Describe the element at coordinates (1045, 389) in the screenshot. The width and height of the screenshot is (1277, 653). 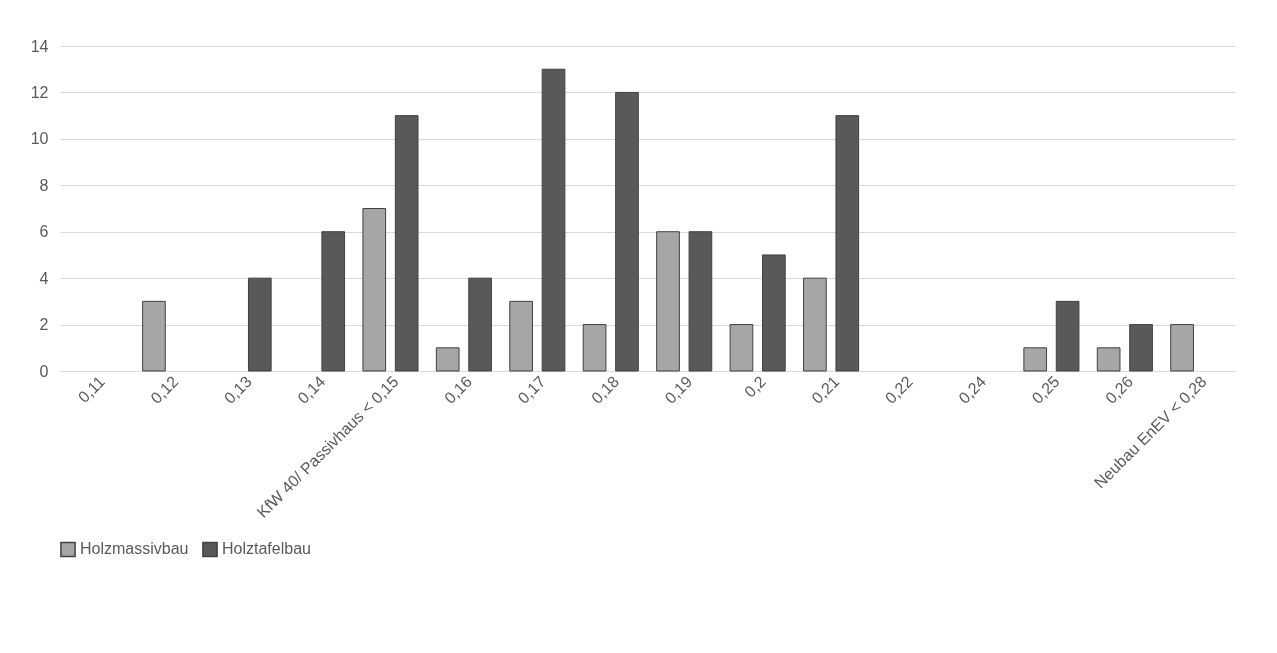
I see `x-tick-label: 0,25` at that location.